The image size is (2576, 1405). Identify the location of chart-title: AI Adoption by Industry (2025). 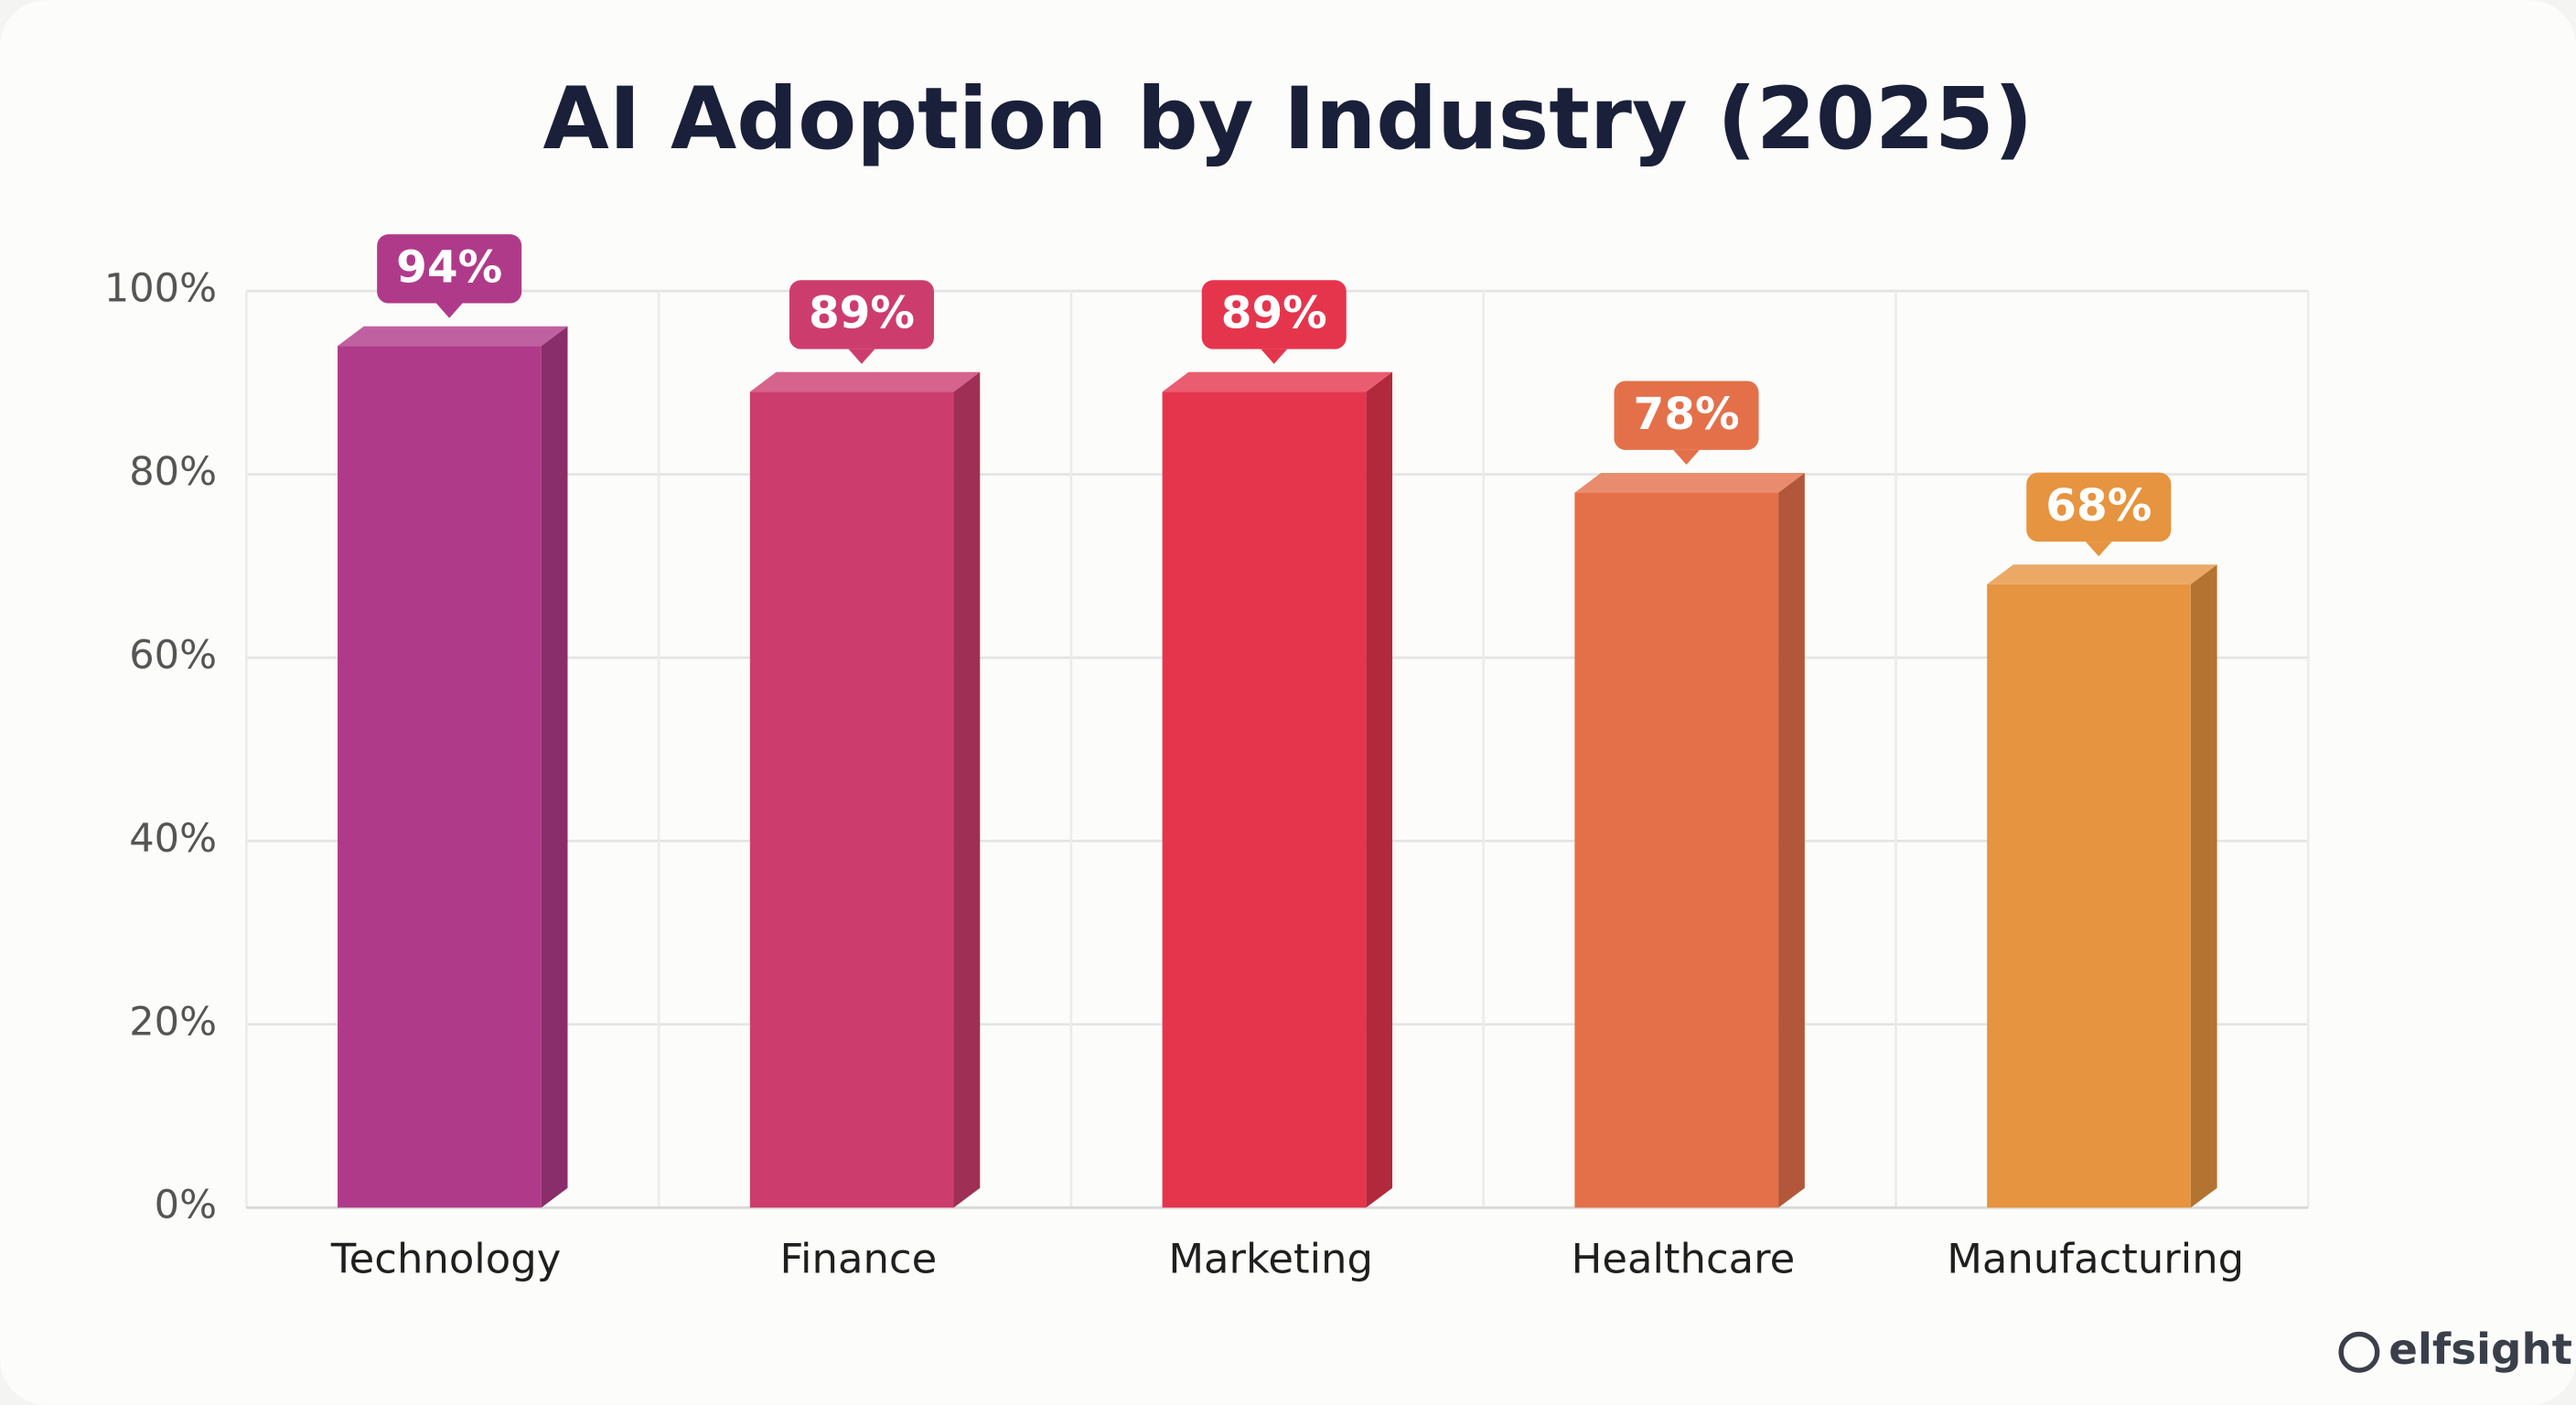
(1288, 119).